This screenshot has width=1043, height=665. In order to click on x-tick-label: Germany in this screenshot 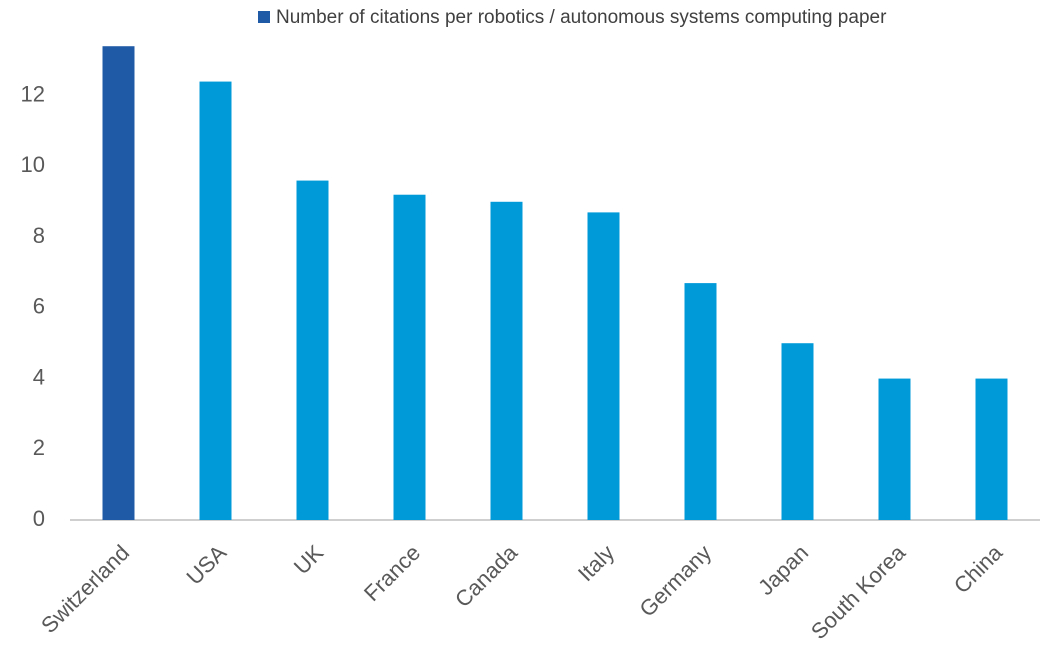, I will do `click(675, 581)`.